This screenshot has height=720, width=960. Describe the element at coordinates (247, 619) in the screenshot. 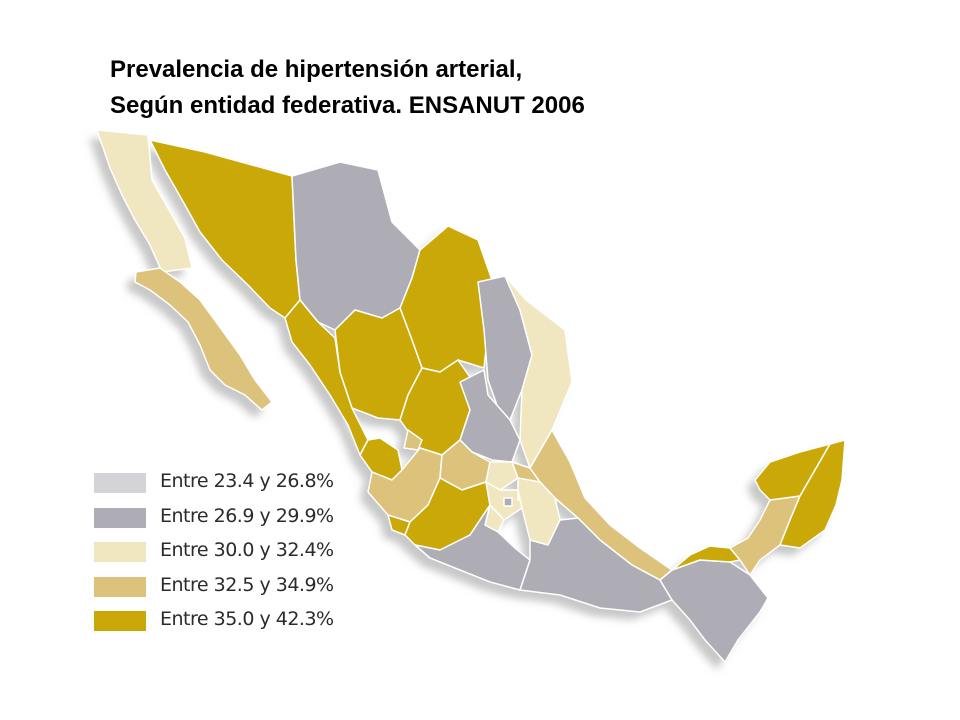

I see `legend-label-5: Entre 35.0 y 42.3%` at that location.